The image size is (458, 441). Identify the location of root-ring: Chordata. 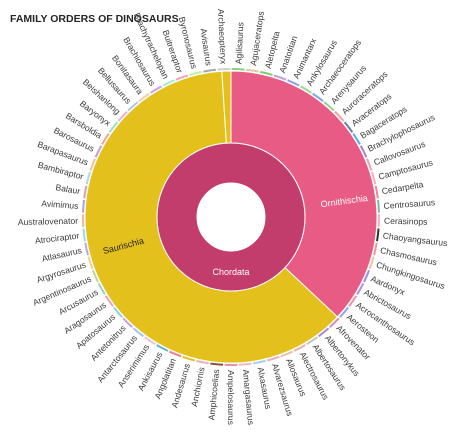
(231, 217).